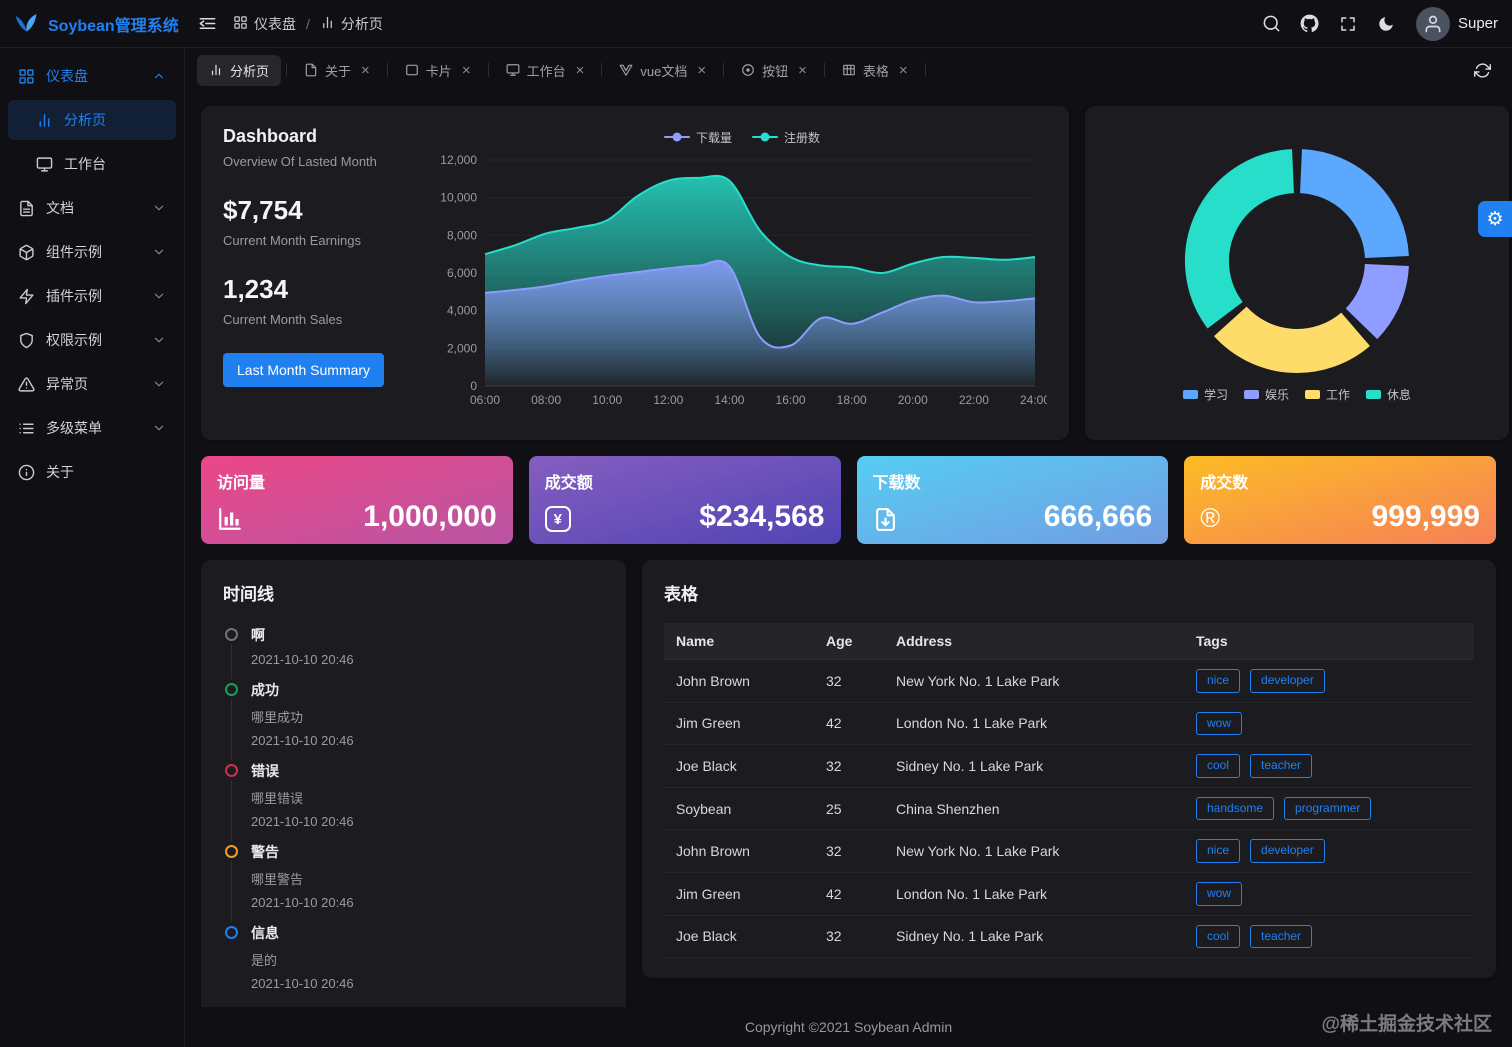 The image size is (1512, 1047). Describe the element at coordinates (256, 289) in the screenshot. I see `sales-value: 1,234` at that location.